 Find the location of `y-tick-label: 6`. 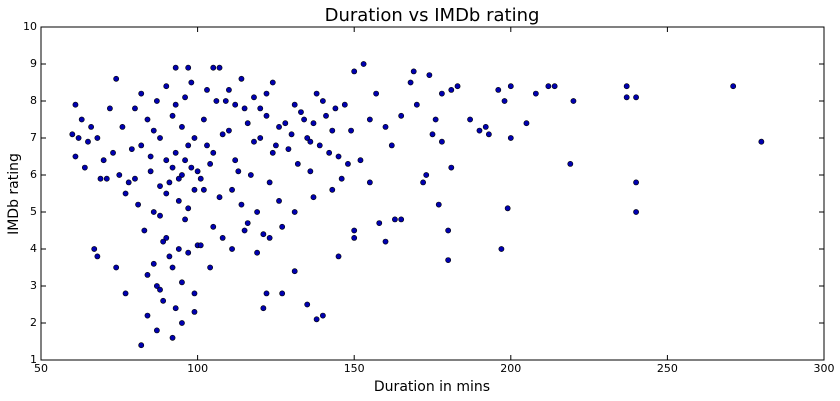

y-tick-label: 6 is located at coordinates (33, 174).